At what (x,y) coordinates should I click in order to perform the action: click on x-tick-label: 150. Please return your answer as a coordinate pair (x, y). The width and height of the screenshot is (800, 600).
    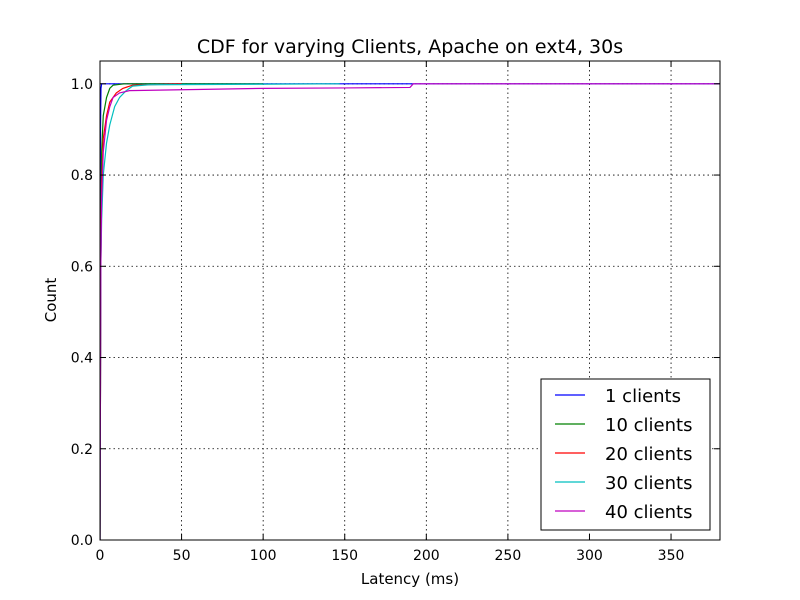
    Looking at the image, I should click on (344, 556).